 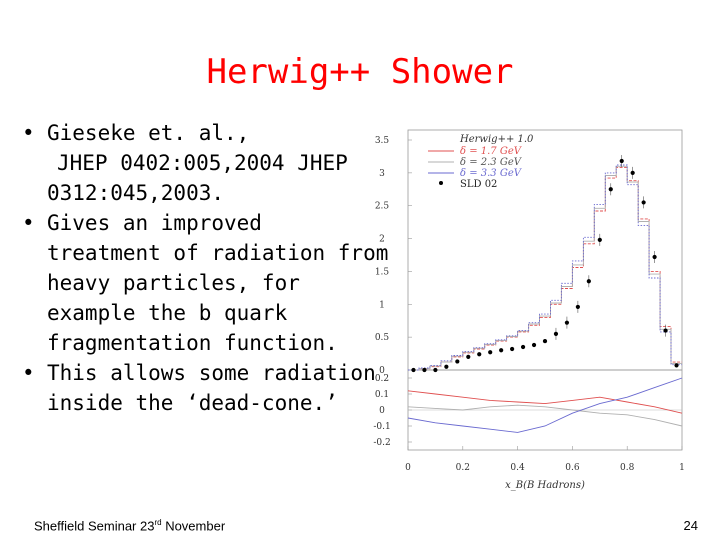 I want to click on footer-event-main: Sheffield Seminar 23, so click(x=94, y=526).